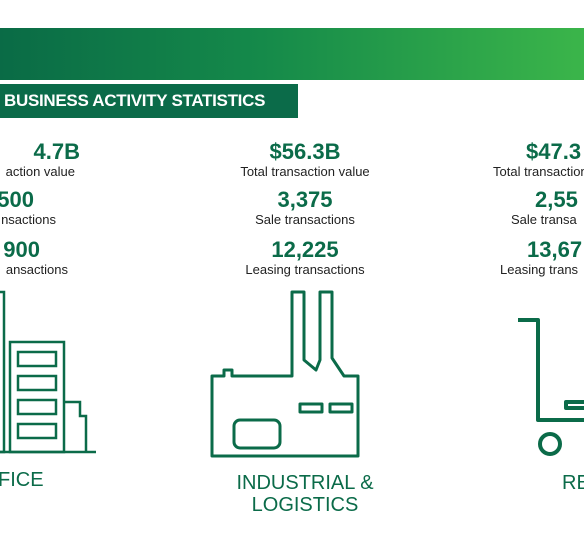 This screenshot has width=584, height=540. Describe the element at coordinates (17, 199) in the screenshot. I see `stat-value: 500` at that location.